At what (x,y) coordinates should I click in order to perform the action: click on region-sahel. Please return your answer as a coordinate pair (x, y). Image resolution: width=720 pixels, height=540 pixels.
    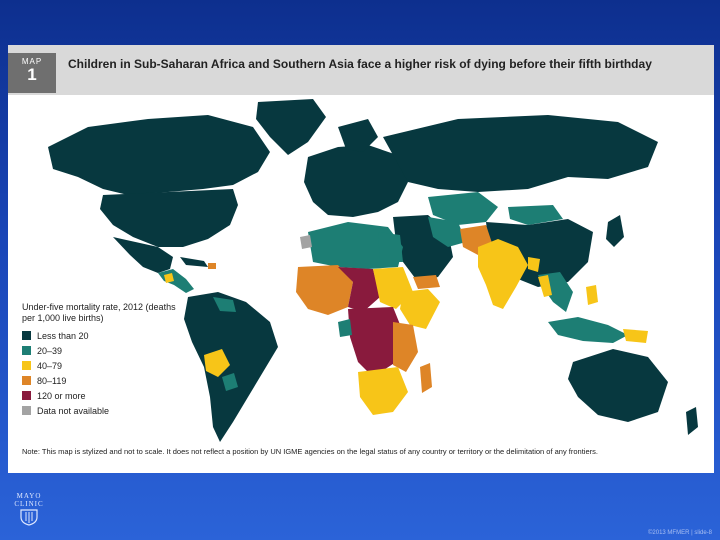
    Looking at the image, I should click on (359, 289).